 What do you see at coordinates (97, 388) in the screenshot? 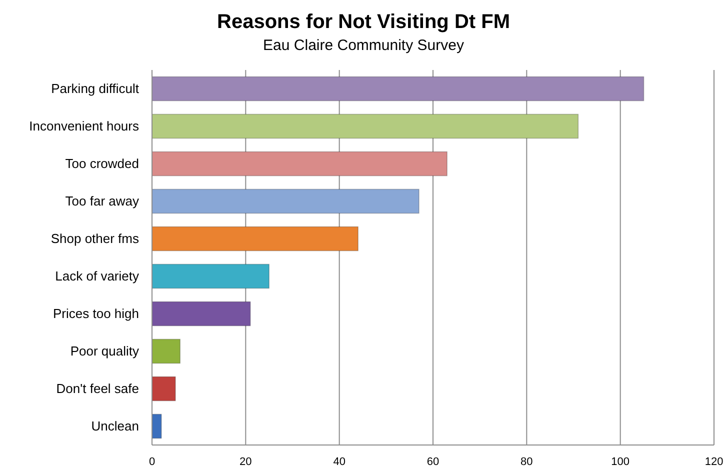
I see `y-tick-label: Don't feel safe` at bounding box center [97, 388].